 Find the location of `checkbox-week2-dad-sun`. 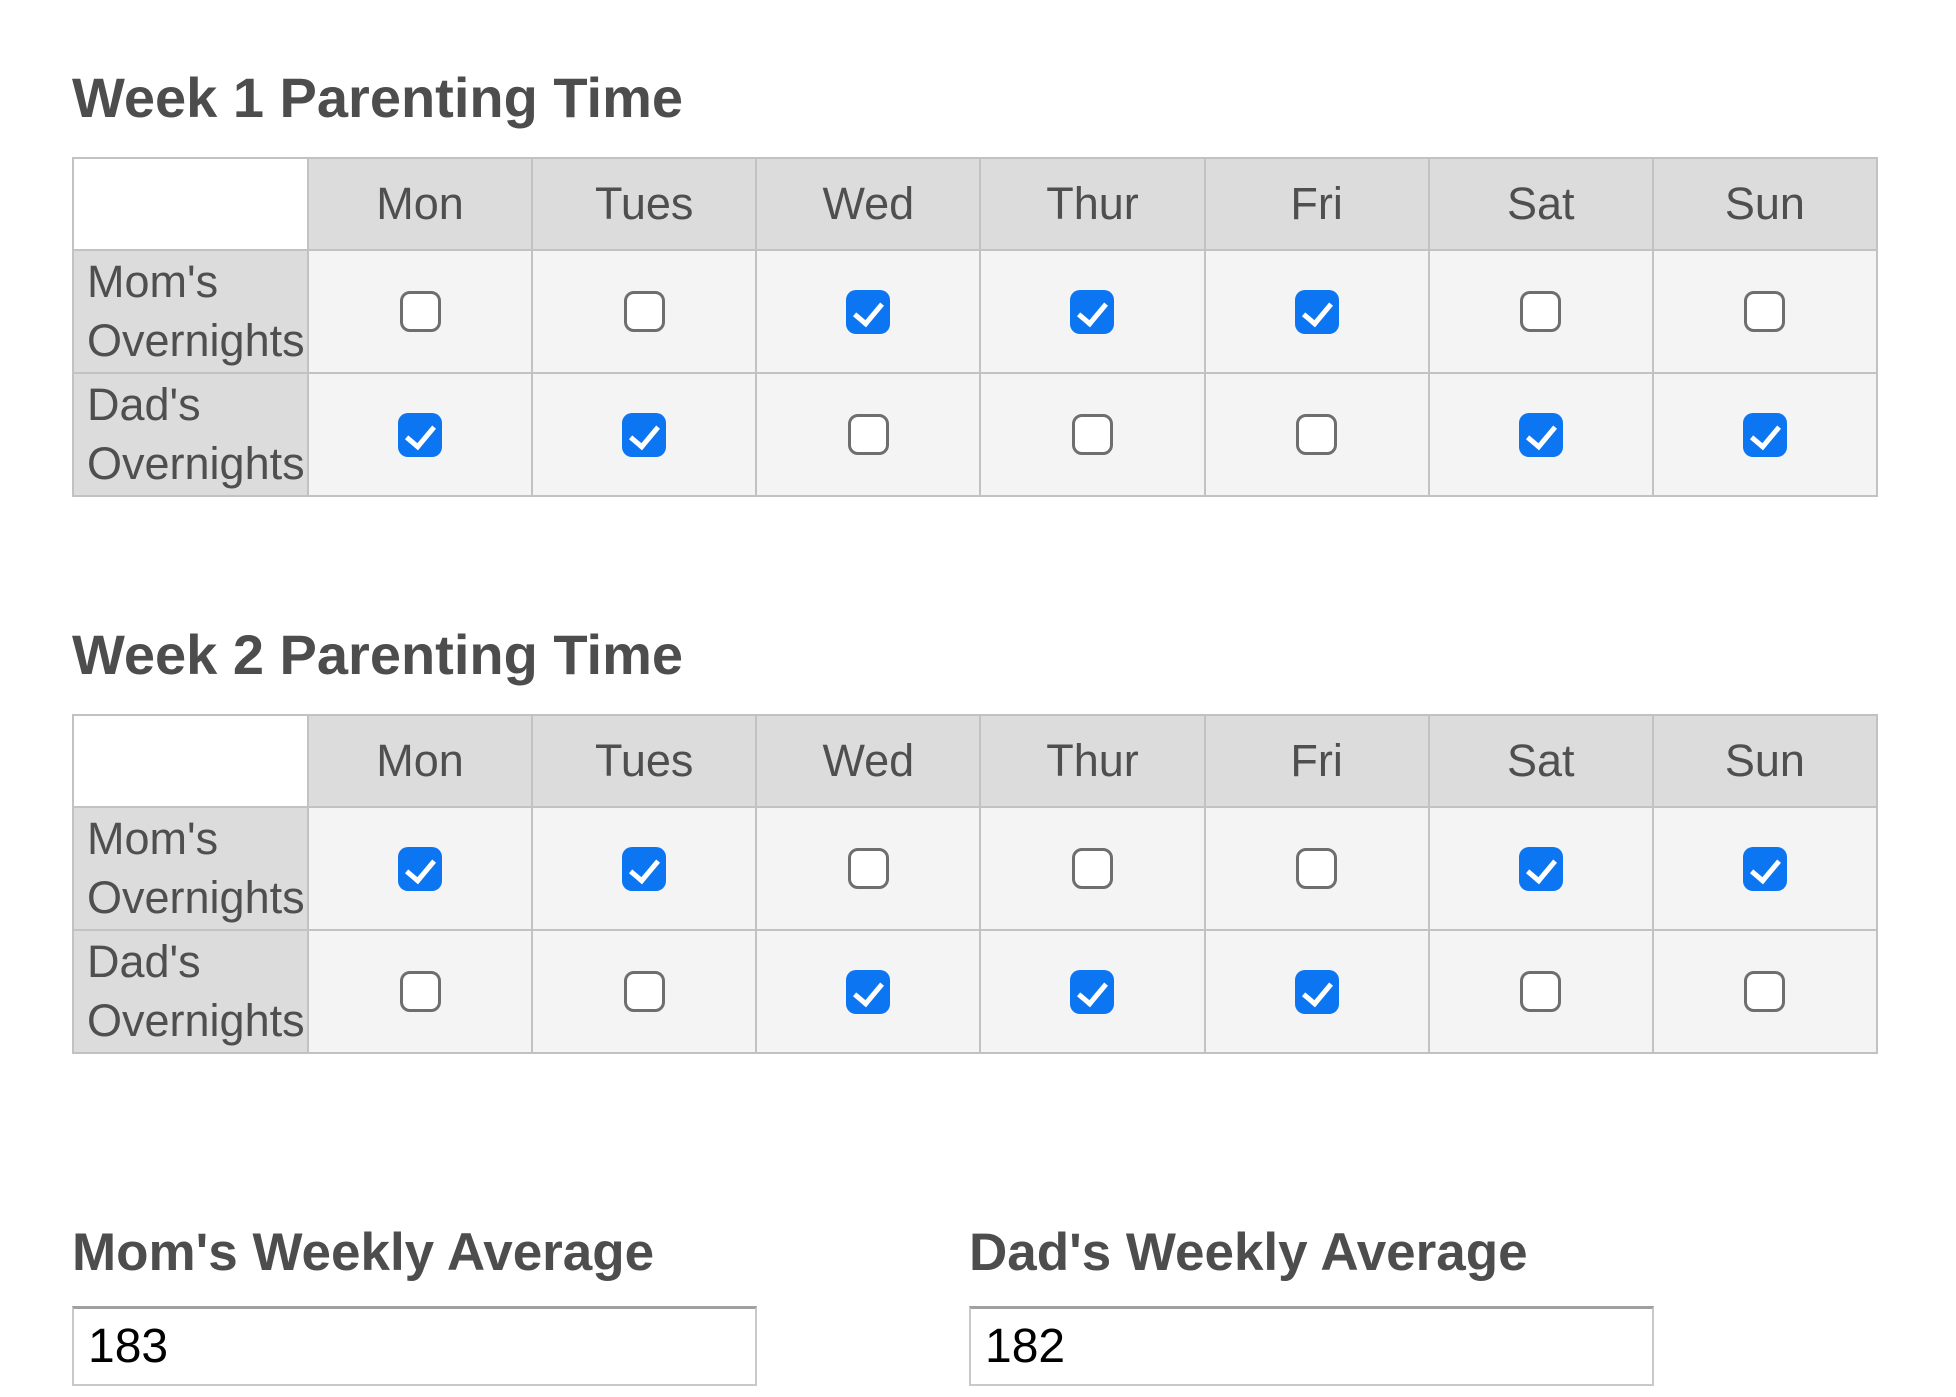

checkbox-week2-dad-sun is located at coordinates (1765, 991).